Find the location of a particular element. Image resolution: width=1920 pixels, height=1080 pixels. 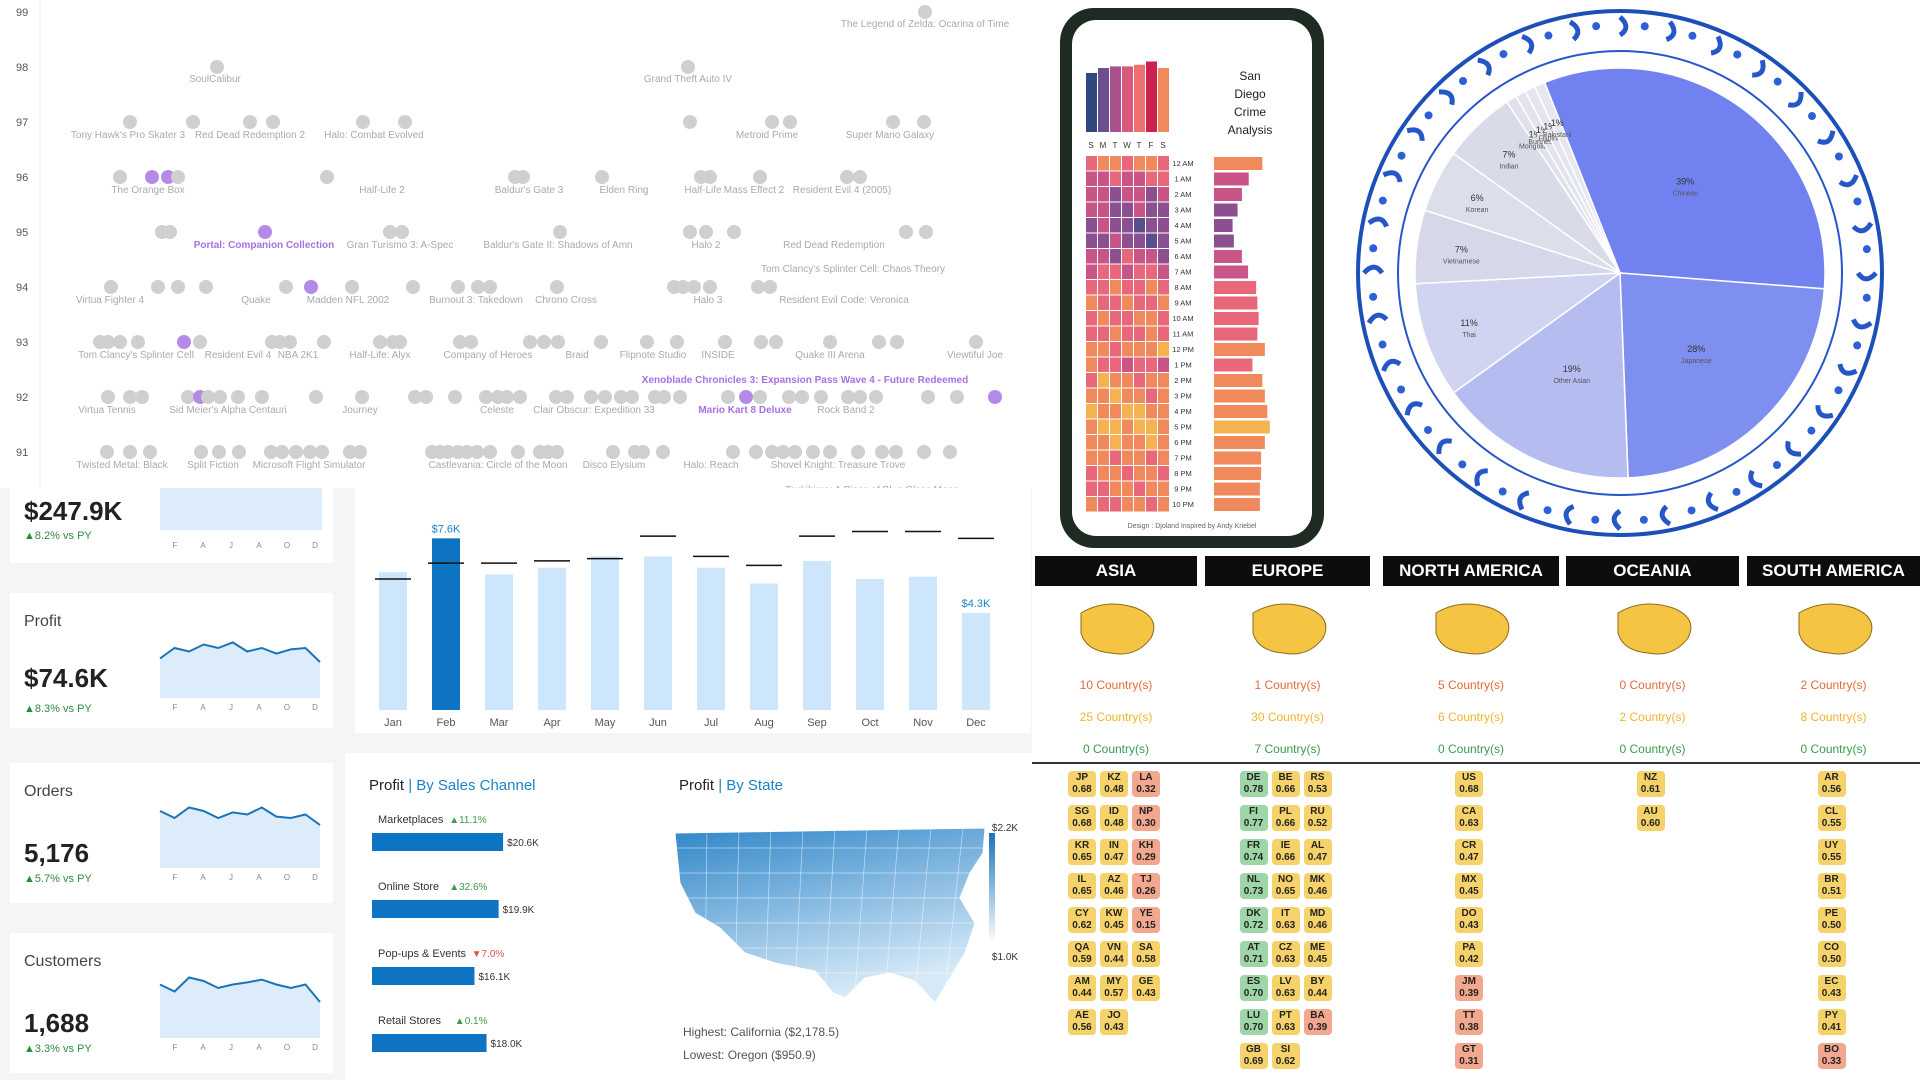

chip-value: 0.47 is located at coordinates (1317, 857).